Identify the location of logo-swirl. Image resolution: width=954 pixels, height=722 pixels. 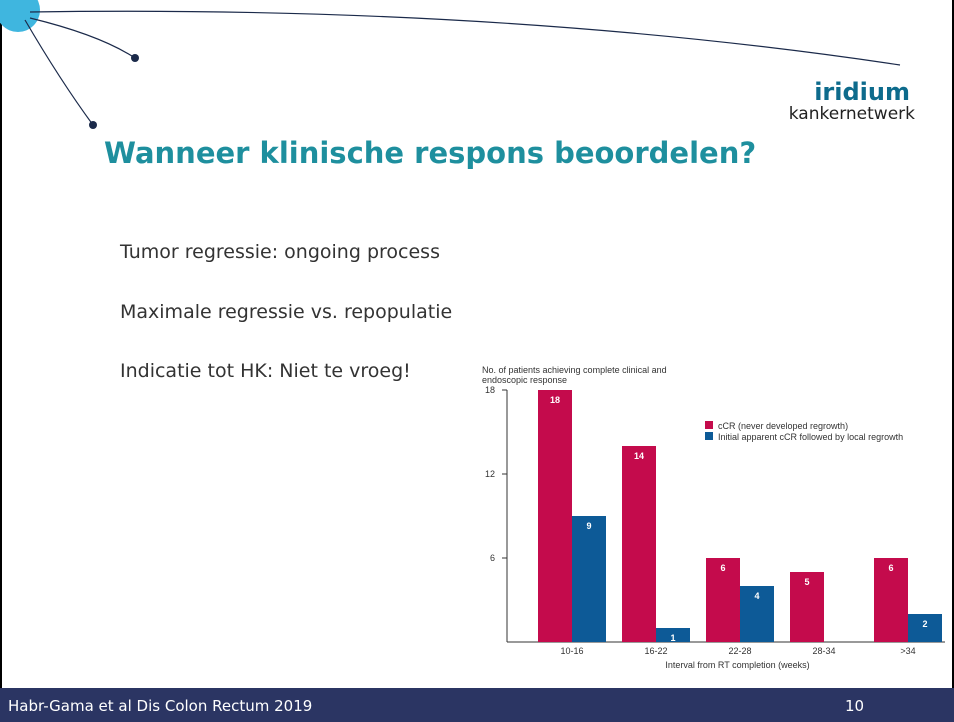
(20, 16).